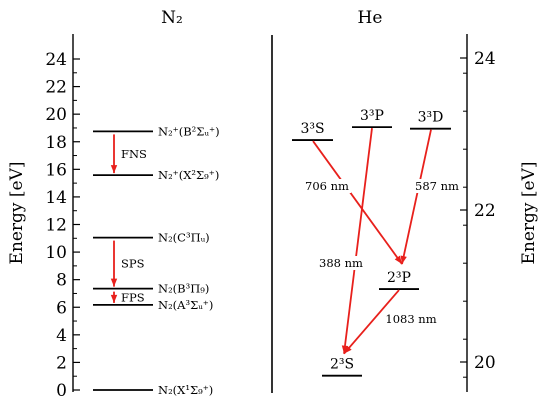 The image size is (550, 406). Describe the element at coordinates (56, 60) in the screenshot. I see `left-tick-label: 24` at that location.